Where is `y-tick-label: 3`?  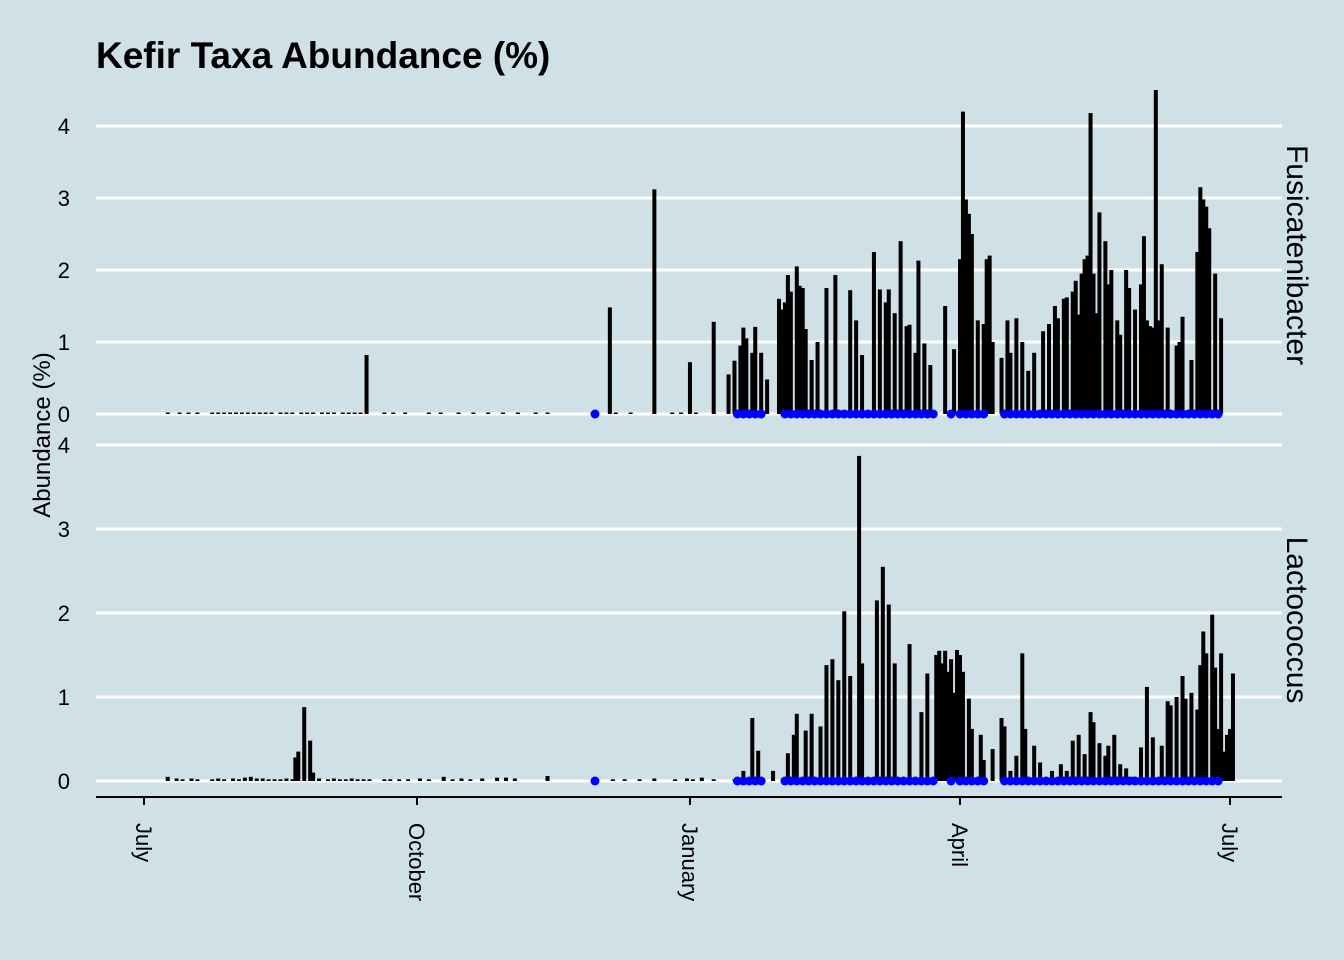 y-tick-label: 3 is located at coordinates (64, 529).